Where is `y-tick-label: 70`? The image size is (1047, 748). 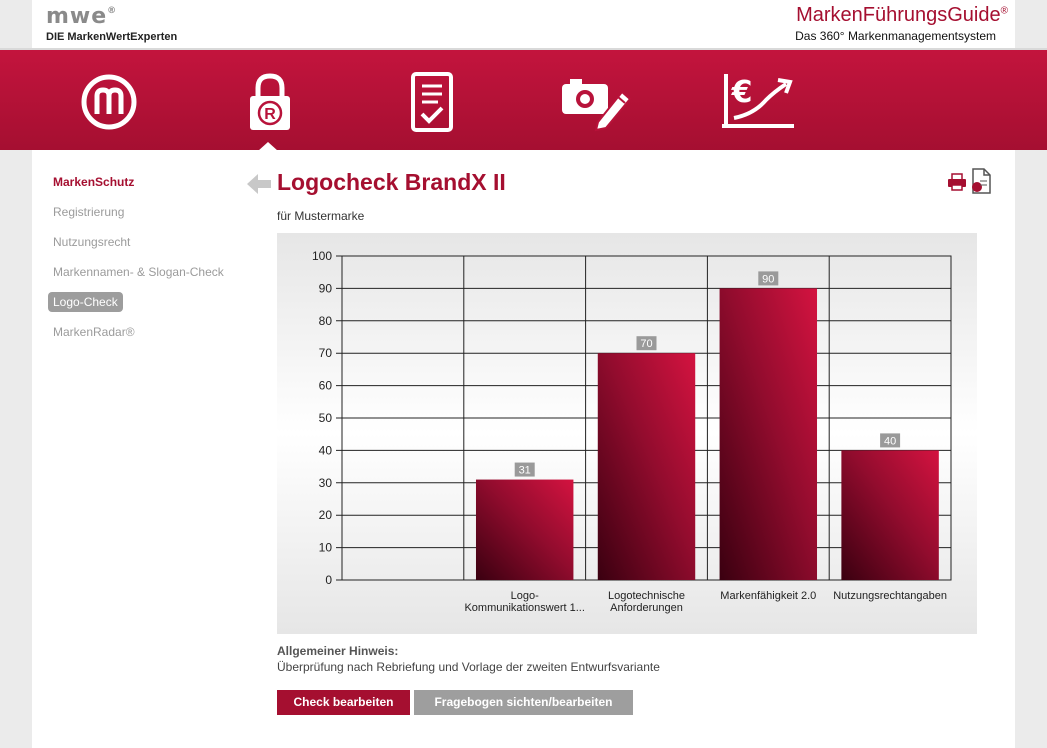
y-tick-label: 70 is located at coordinates (326, 353).